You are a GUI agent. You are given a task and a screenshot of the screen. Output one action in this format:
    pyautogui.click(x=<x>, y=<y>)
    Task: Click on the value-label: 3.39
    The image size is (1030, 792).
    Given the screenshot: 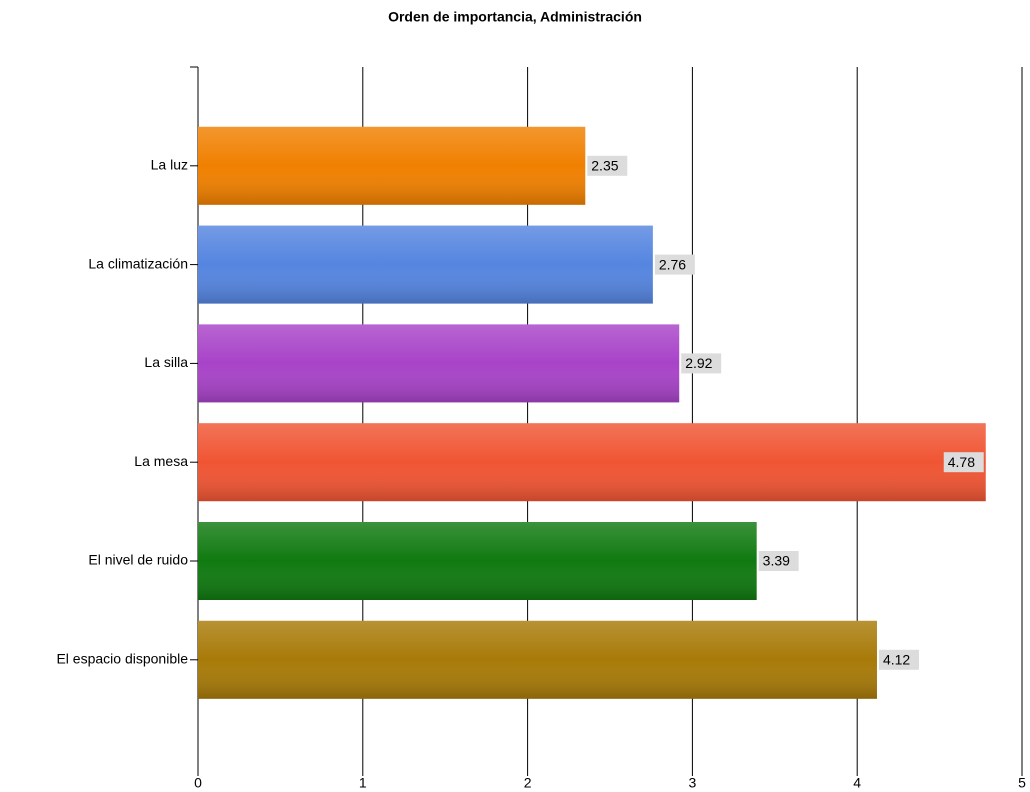 What is the action you would take?
    pyautogui.click(x=776, y=561)
    